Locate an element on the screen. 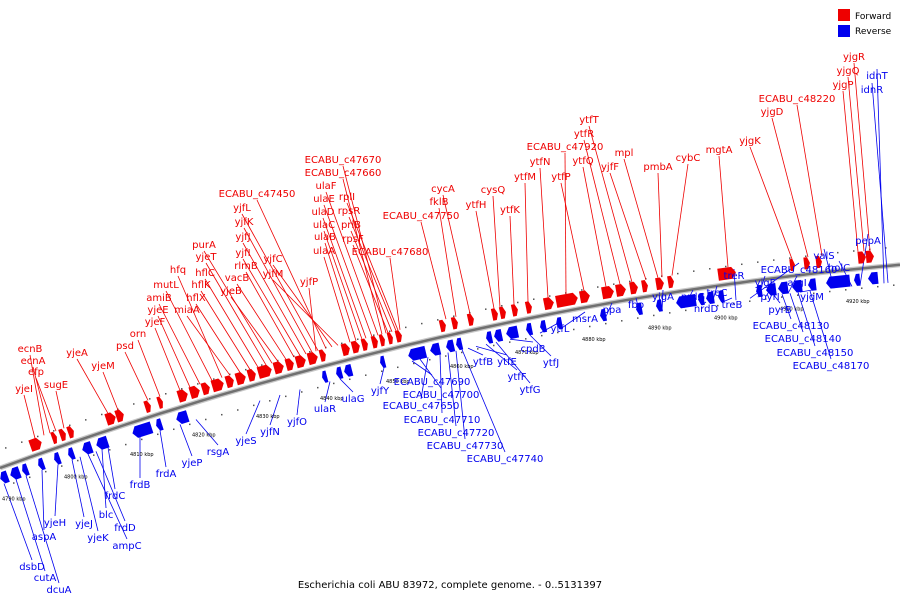 The width and height of the screenshot is (900, 600). reverse-gene-label: ECABU_c47740 is located at coordinates (505, 459).